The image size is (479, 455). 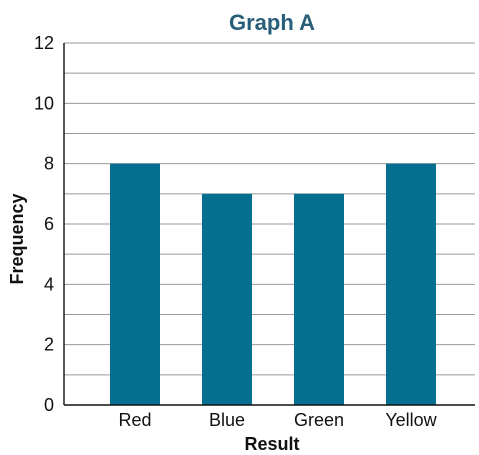 I want to click on chart-title: Graph A, so click(x=272, y=22).